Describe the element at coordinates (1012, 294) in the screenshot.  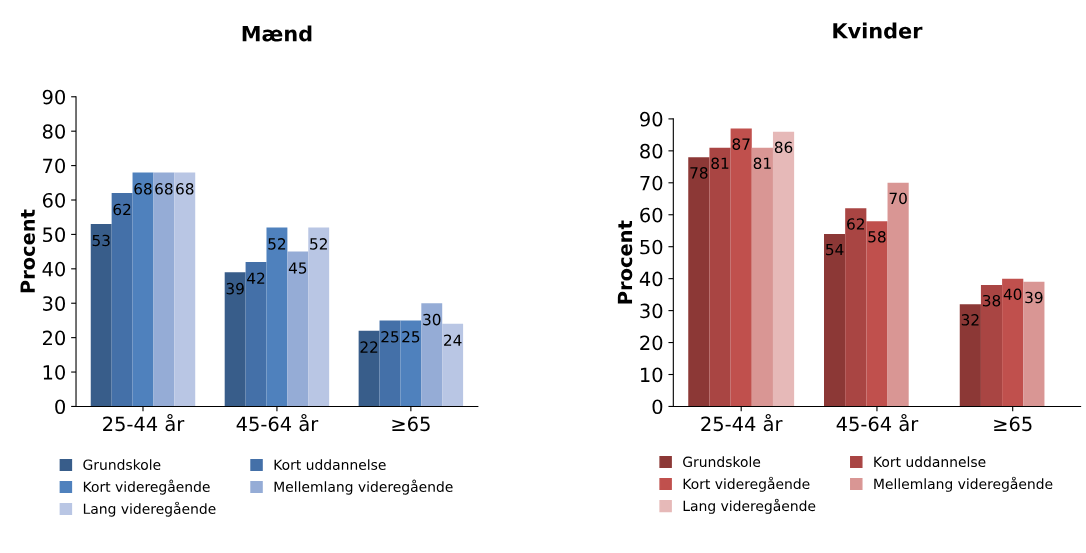
I see `data-label: 40` at that location.